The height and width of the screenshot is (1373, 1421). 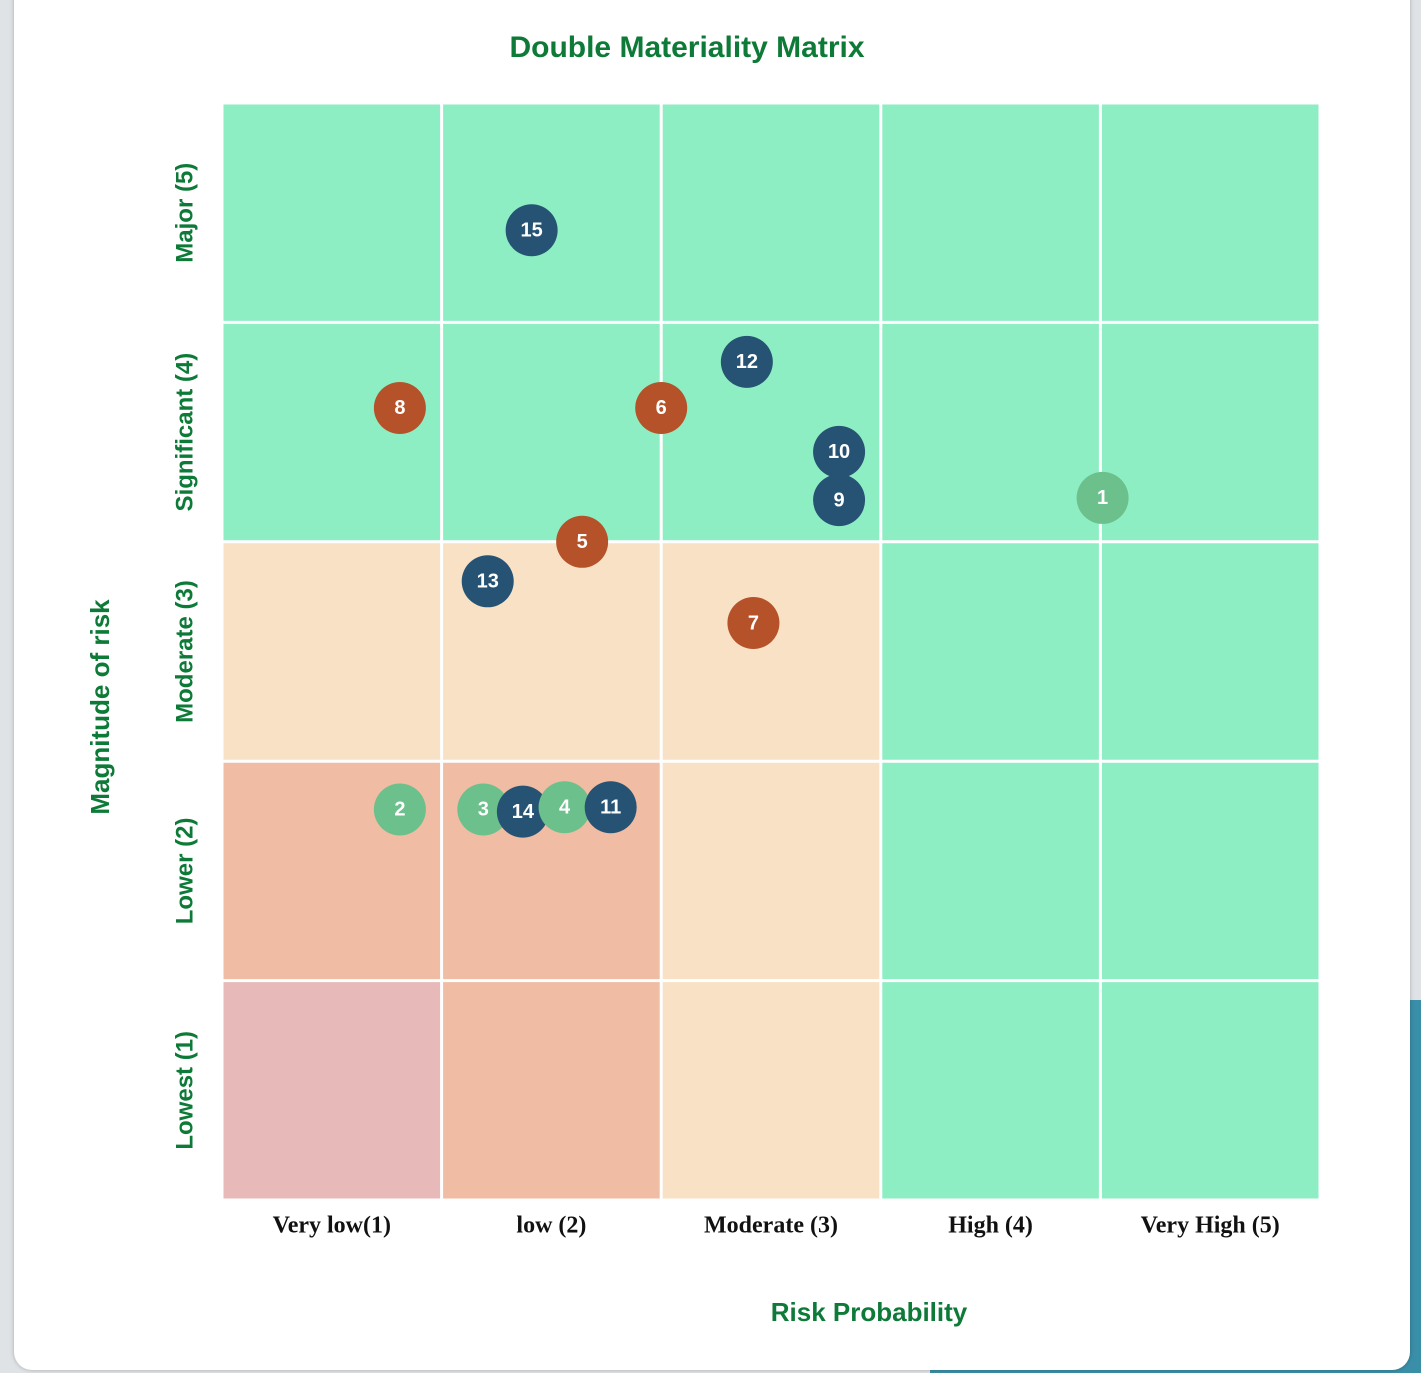 I want to click on point-label: 15, so click(x=532, y=231).